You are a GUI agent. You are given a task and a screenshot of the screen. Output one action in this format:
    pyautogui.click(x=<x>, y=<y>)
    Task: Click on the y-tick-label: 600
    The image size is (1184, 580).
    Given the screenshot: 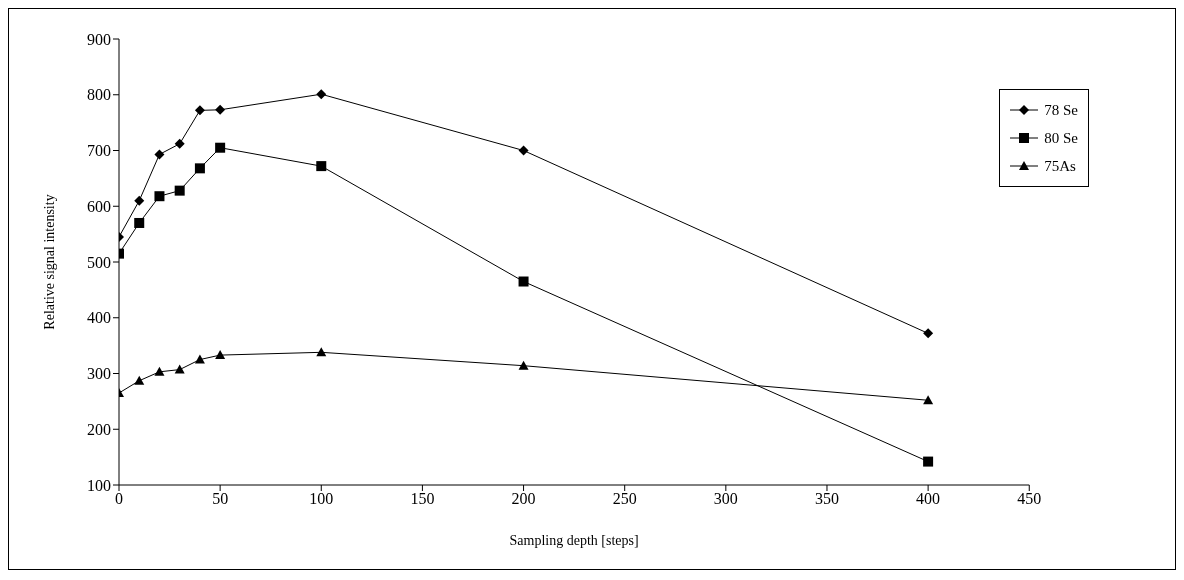 What is the action you would take?
    pyautogui.click(x=99, y=206)
    